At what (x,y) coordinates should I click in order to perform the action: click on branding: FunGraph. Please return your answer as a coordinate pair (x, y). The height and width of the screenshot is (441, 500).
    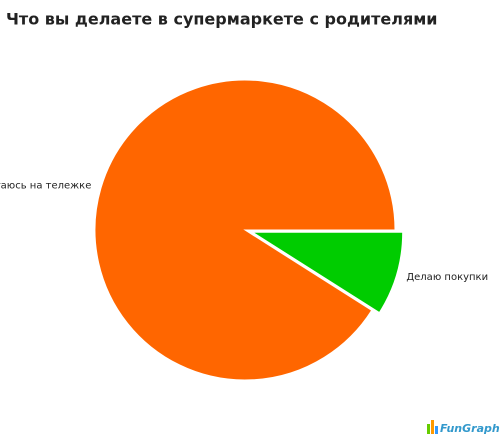
    Looking at the image, I should click on (470, 428).